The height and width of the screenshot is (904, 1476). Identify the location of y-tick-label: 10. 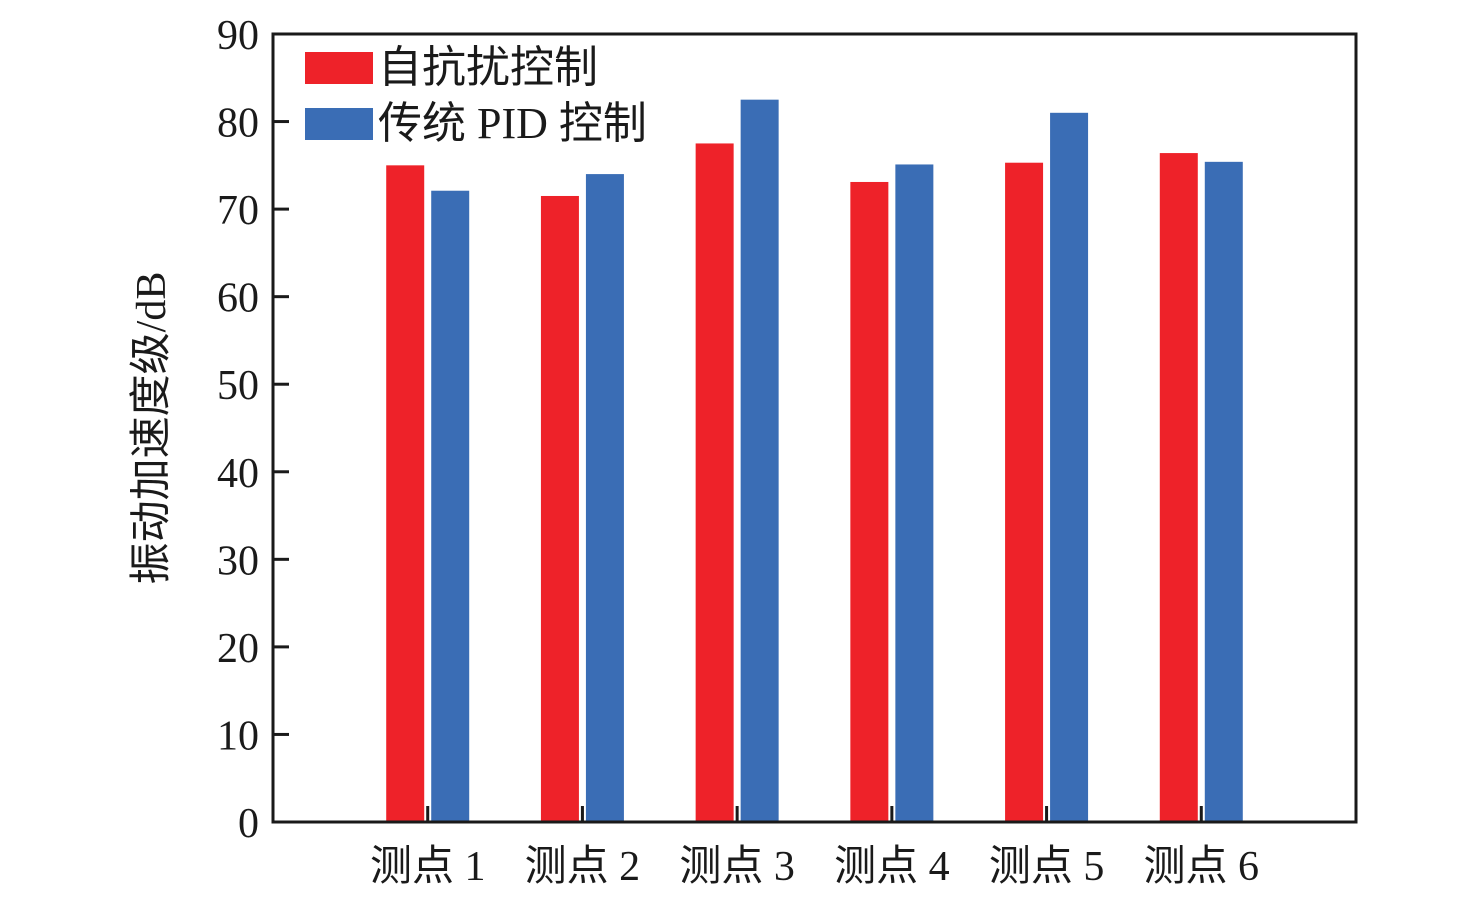
(238, 736).